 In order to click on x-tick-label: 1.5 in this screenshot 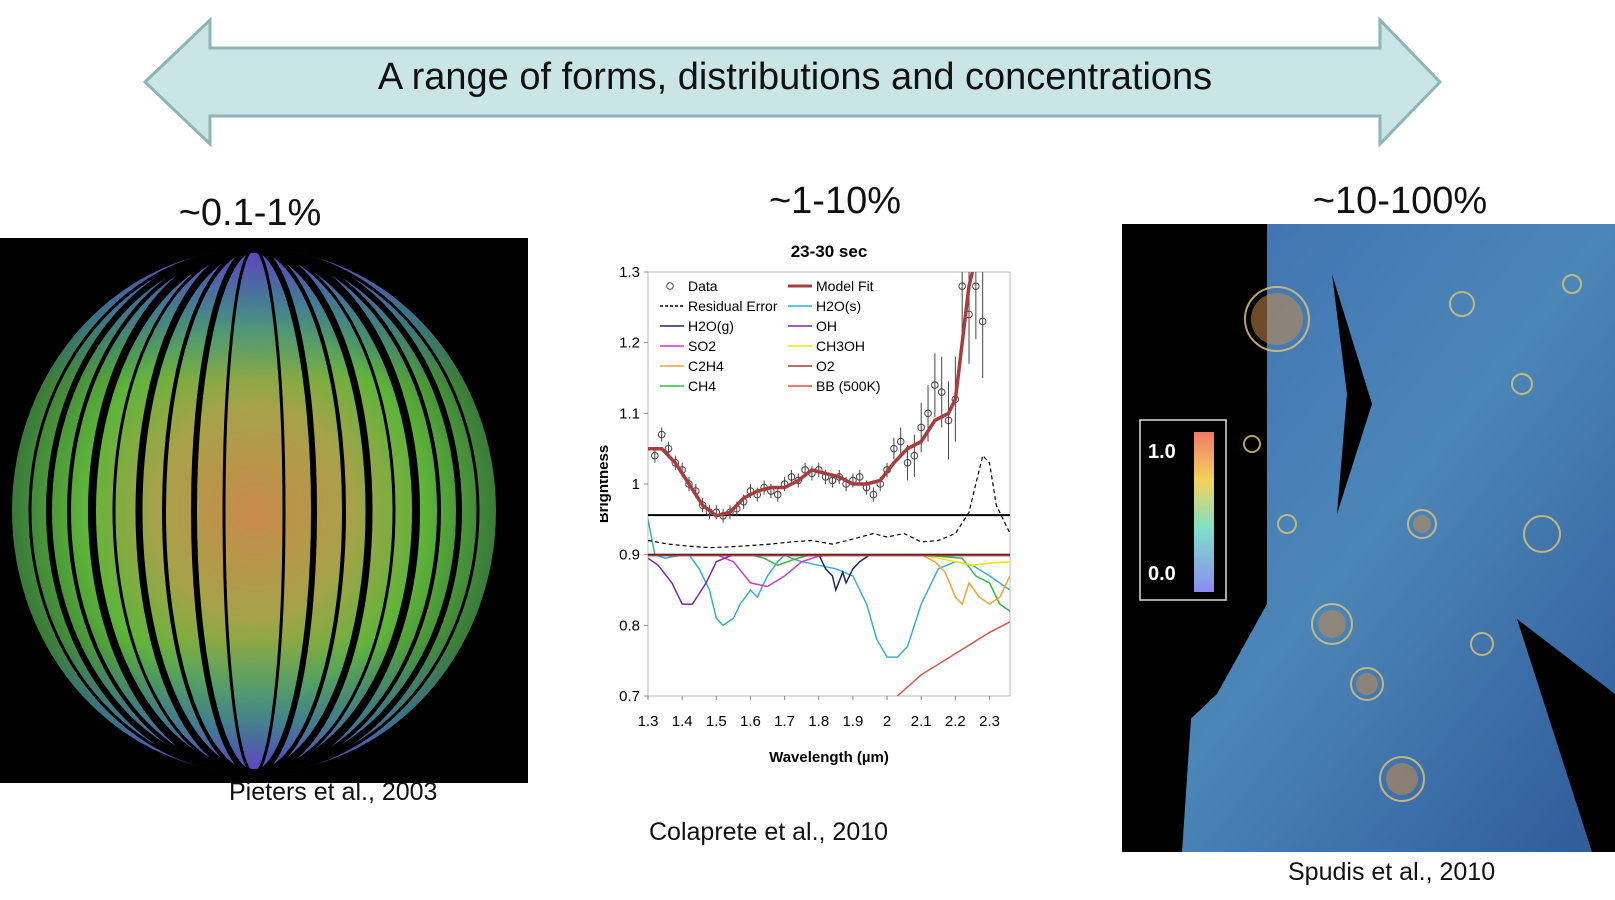, I will do `click(716, 721)`.